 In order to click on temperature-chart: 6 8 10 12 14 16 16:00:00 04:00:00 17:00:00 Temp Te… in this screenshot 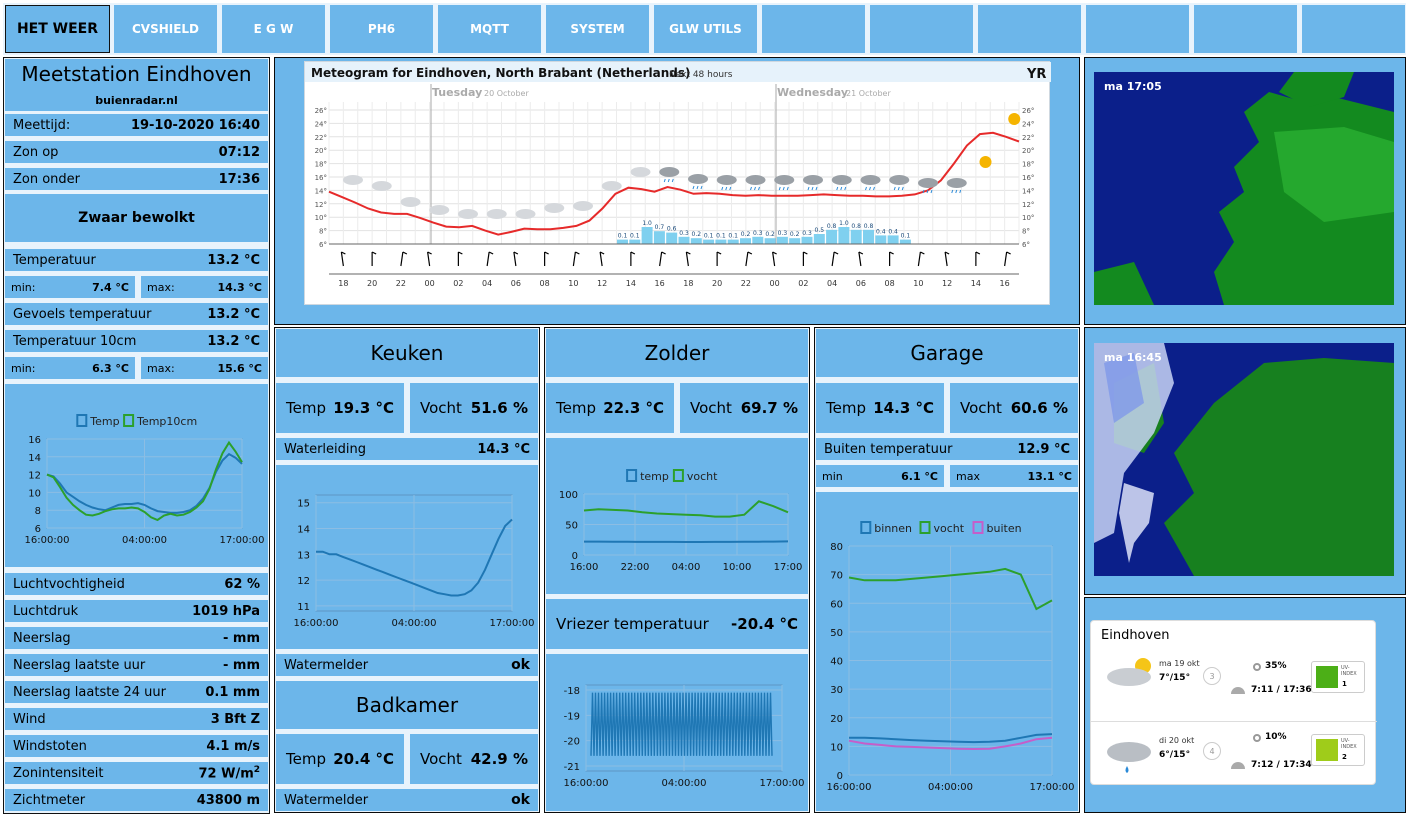, I will do `click(144, 480)`.